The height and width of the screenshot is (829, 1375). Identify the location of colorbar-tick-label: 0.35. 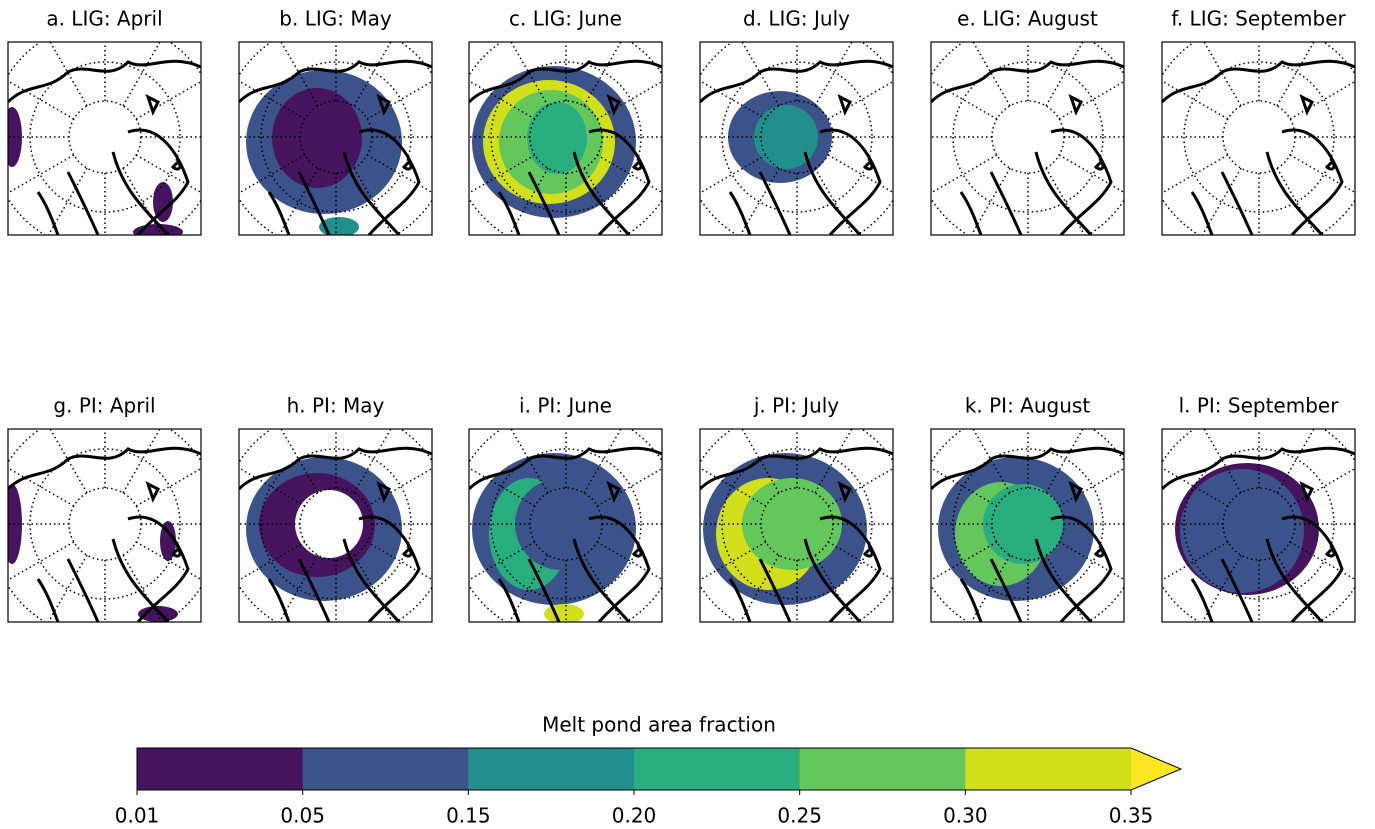
(1131, 816).